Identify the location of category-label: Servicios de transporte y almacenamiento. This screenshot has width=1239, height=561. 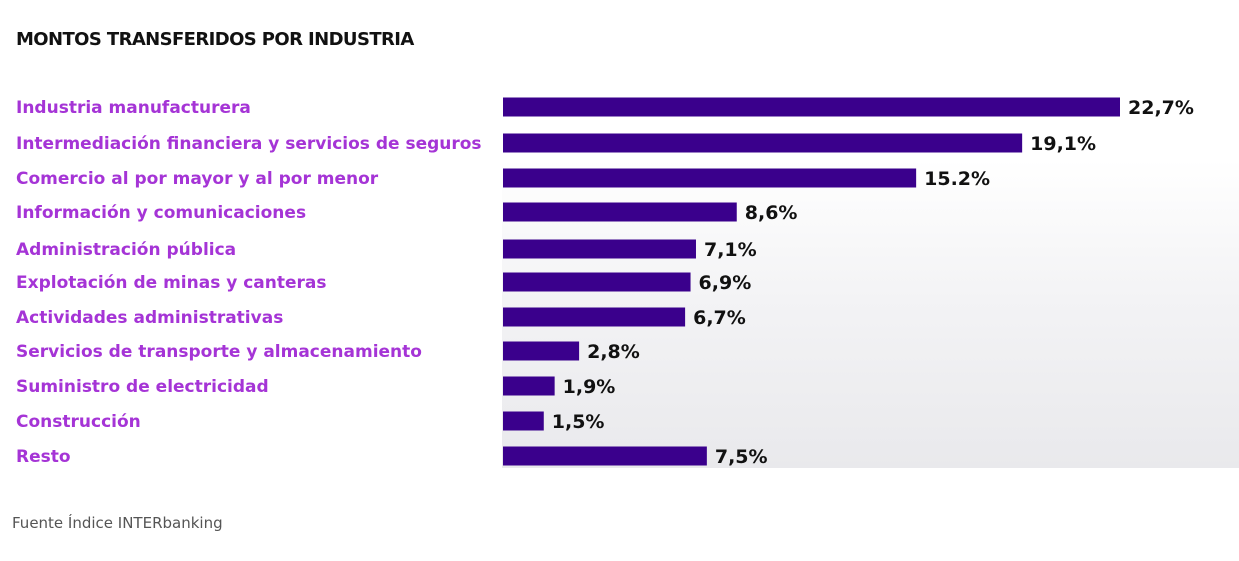
(219, 352).